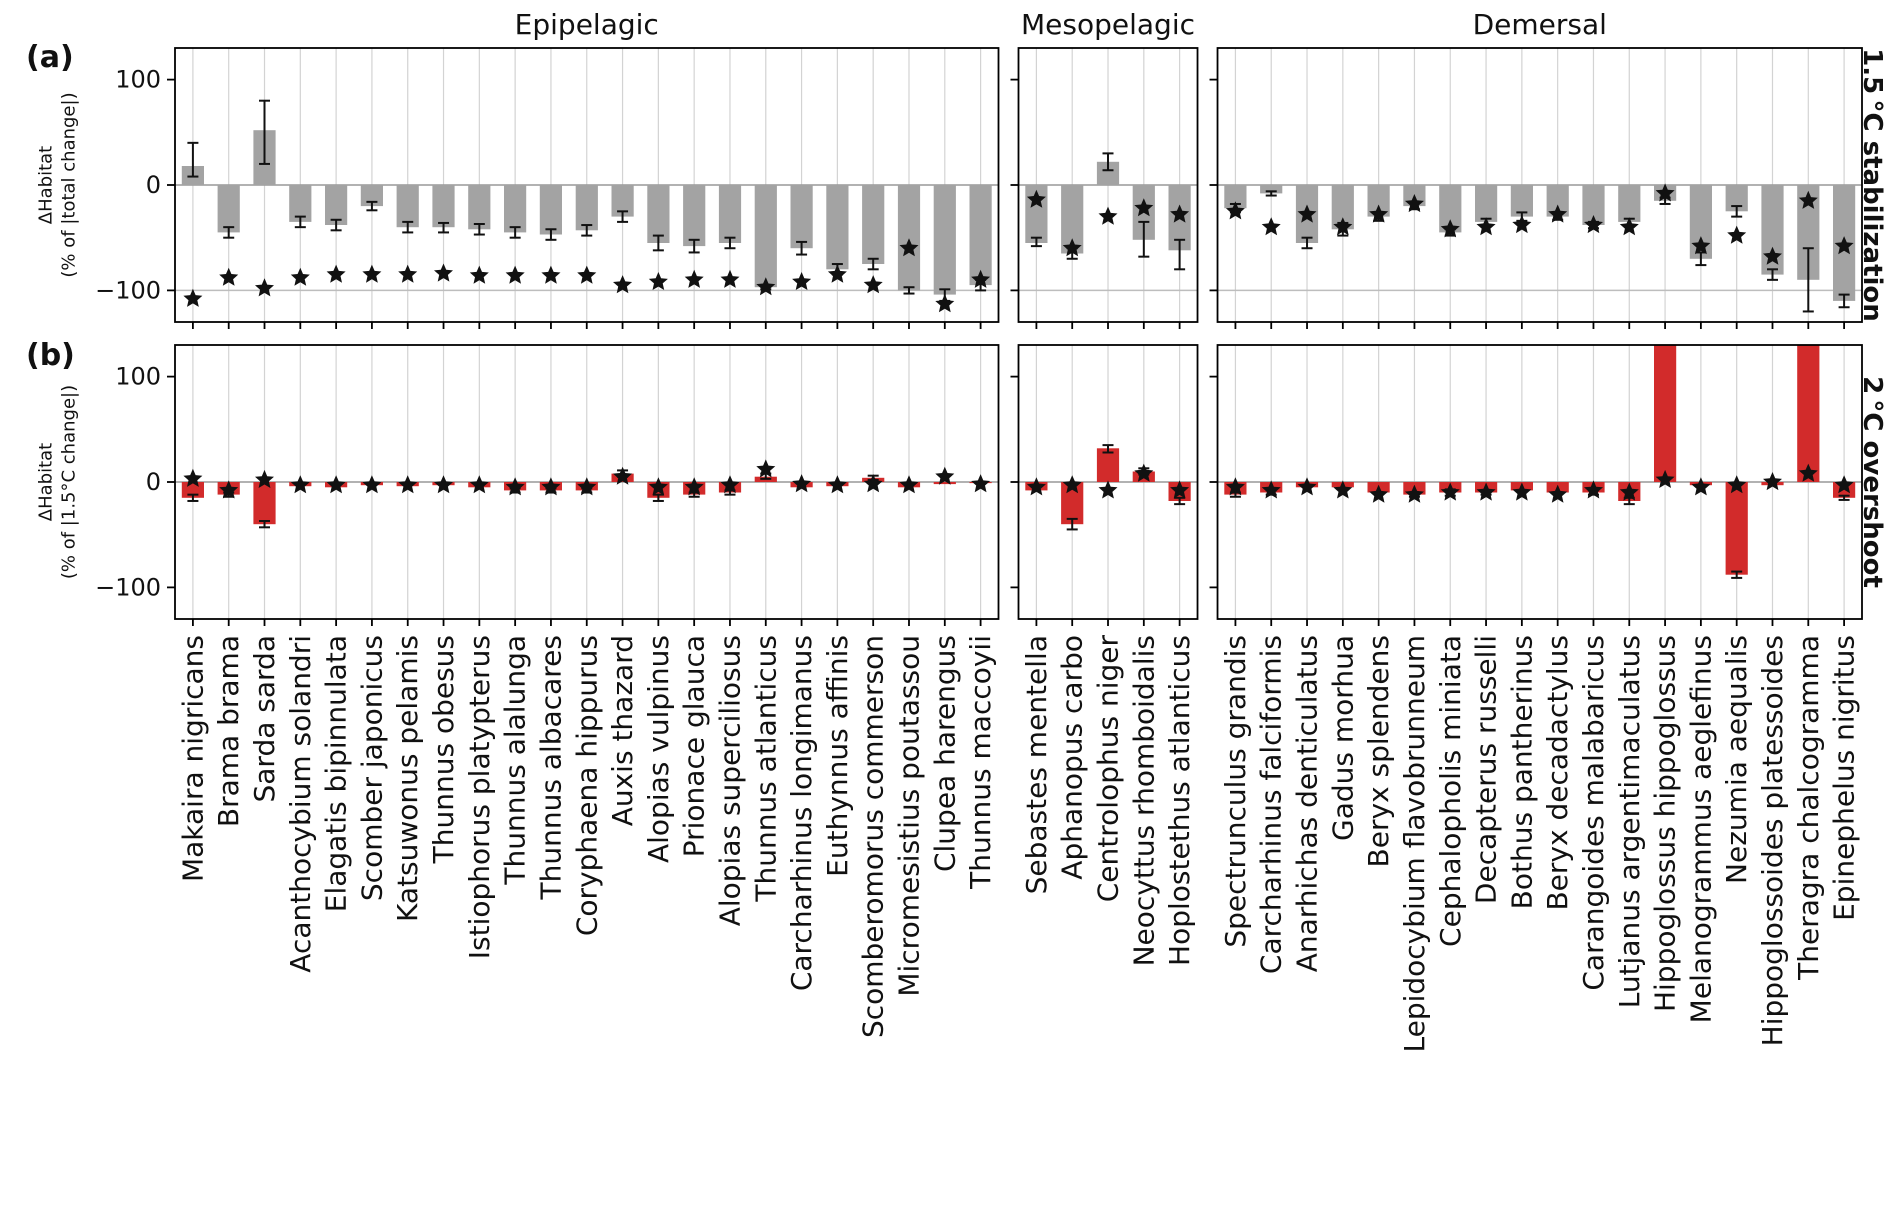 The height and width of the screenshot is (1205, 1892). I want to click on x-category-label: Makaira nigricans, so click(192, 758).